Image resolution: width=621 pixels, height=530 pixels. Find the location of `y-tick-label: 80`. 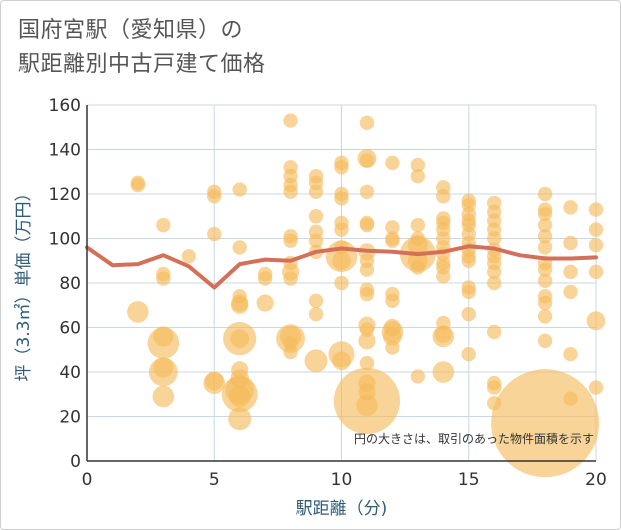

y-tick-label: 80 is located at coordinates (70, 284).